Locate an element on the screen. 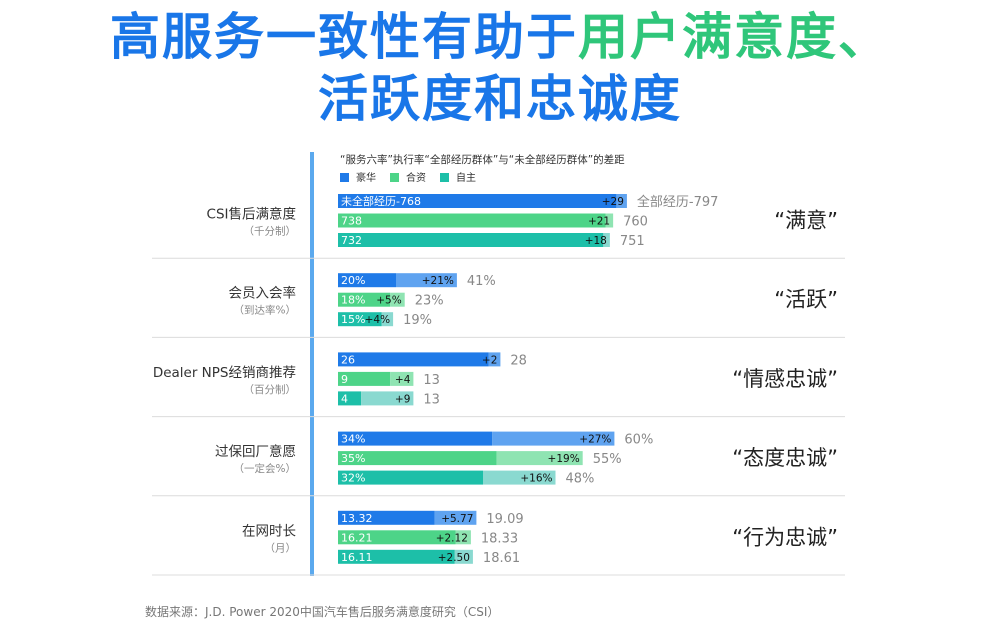 The height and width of the screenshot is (630, 1000). page-title-line-2: 活跃度和忠诚度 is located at coordinates (500, 99).